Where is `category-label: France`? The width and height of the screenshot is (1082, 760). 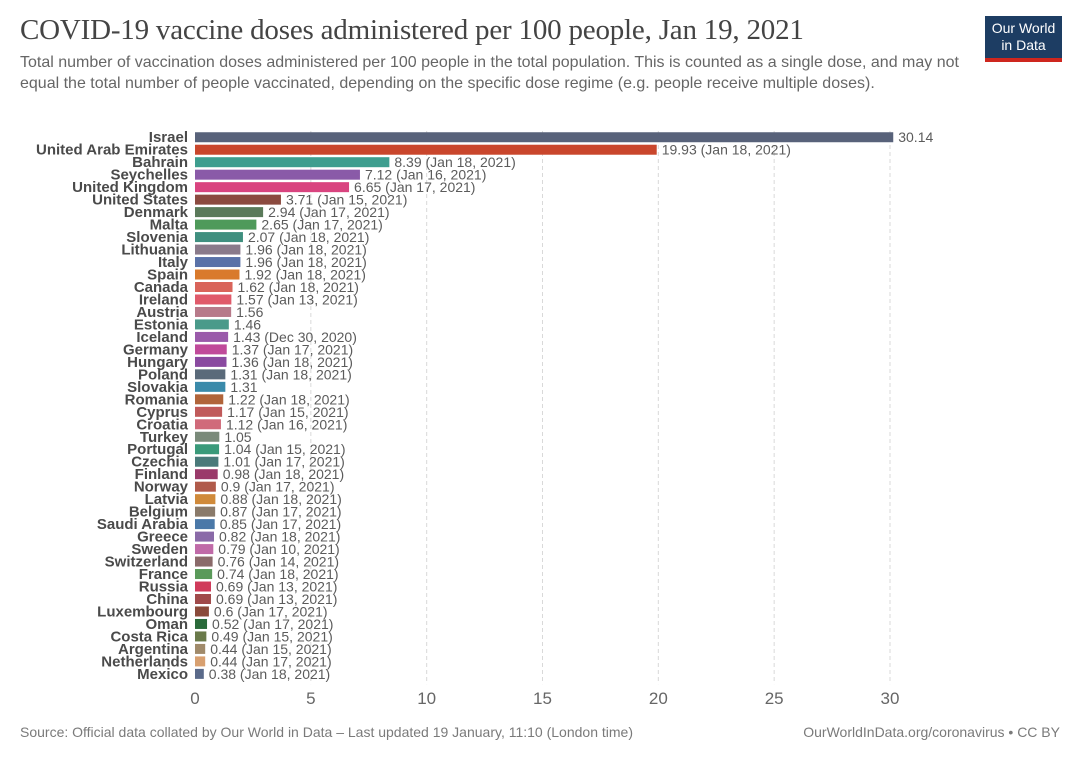
category-label: France is located at coordinates (163, 574).